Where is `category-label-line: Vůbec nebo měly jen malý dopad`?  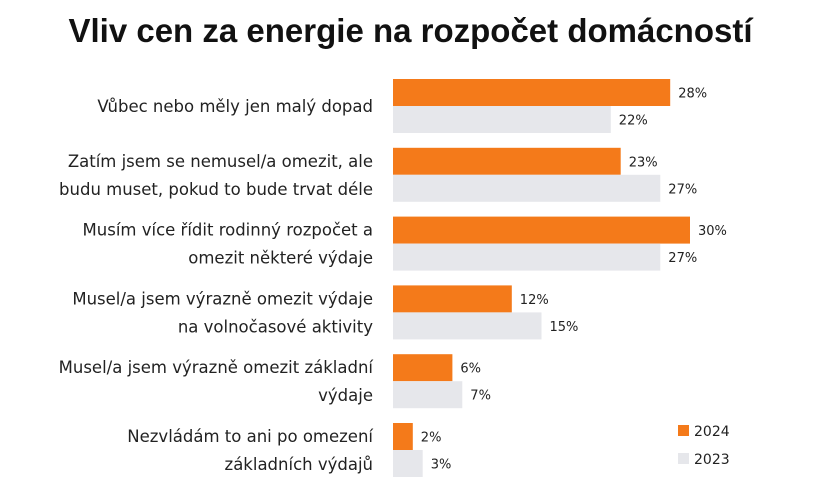 category-label-line: Vůbec nebo měly jen malý dopad is located at coordinates (235, 106).